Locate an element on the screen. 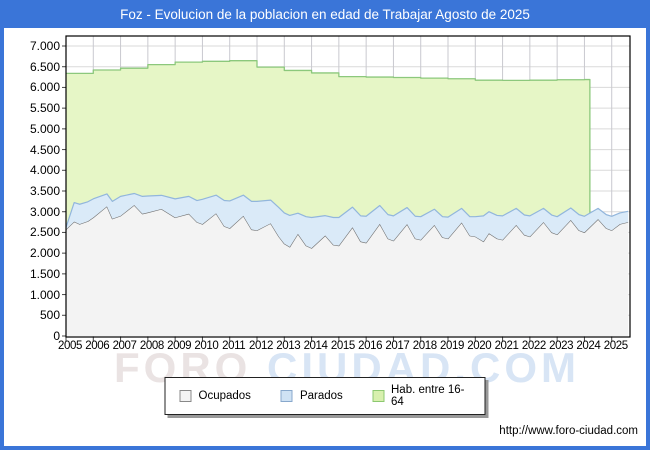  parados-band is located at coordinates (347, 221).